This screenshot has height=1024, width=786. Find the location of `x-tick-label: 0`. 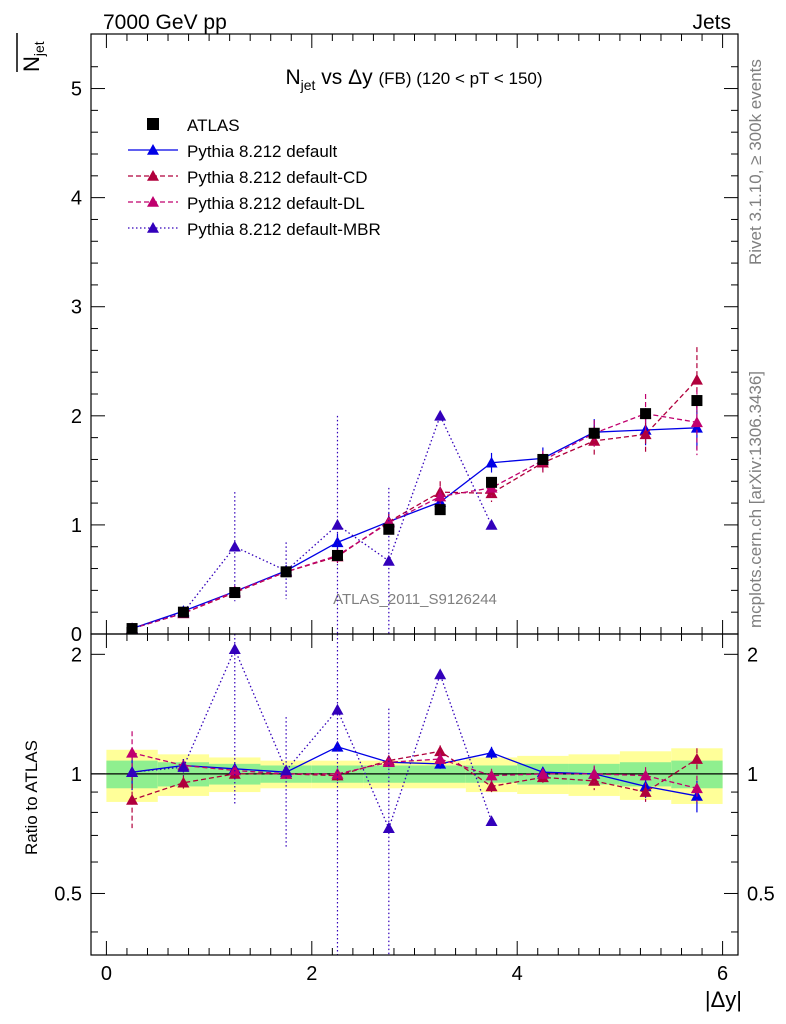

x-tick-label: 0 is located at coordinates (106, 974).